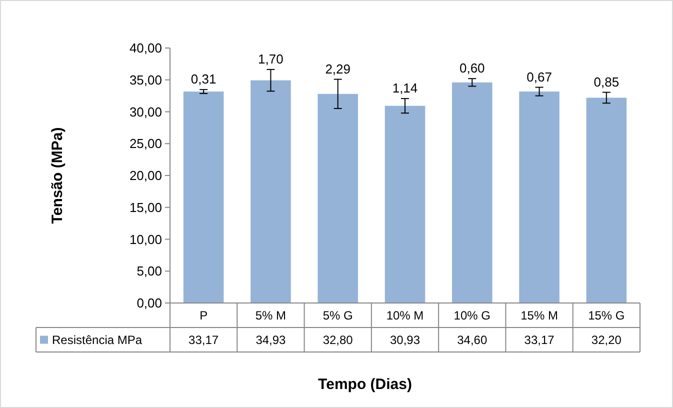 The image size is (673, 408). What do you see at coordinates (606, 315) in the screenshot?
I see `x-tick-label: 15% G` at bounding box center [606, 315].